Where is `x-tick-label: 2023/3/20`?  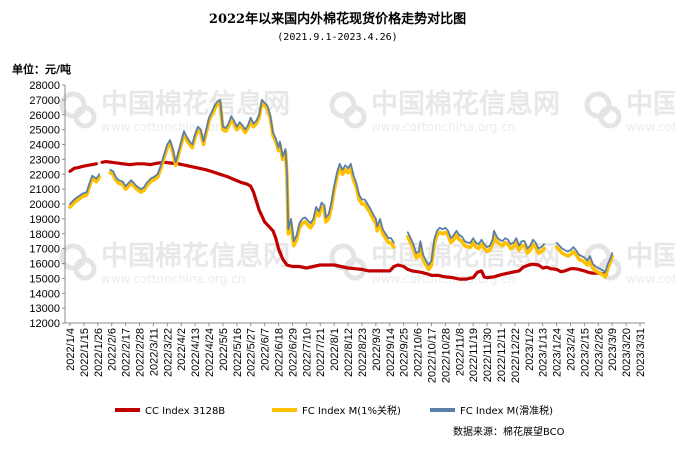 x-tick-label: 2023/3/20 is located at coordinates (627, 352).